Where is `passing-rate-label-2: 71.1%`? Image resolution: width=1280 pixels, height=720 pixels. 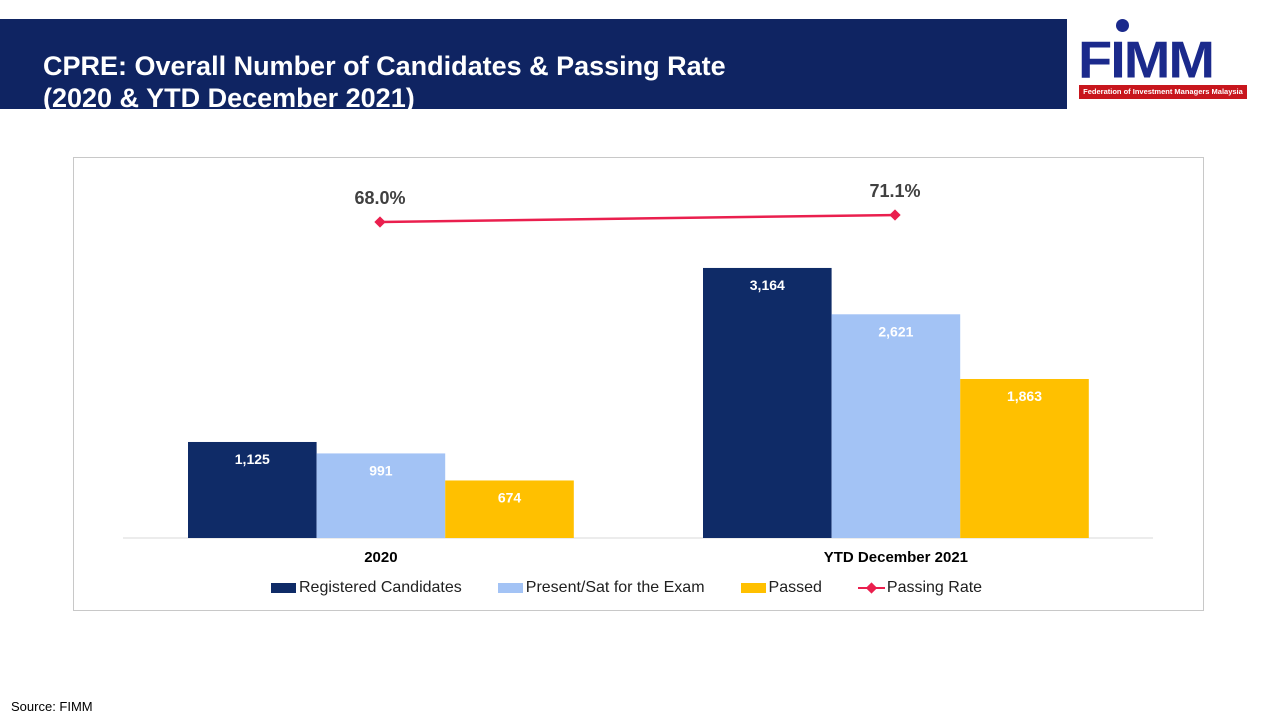
passing-rate-label-2: 71.1% is located at coordinates (894, 191).